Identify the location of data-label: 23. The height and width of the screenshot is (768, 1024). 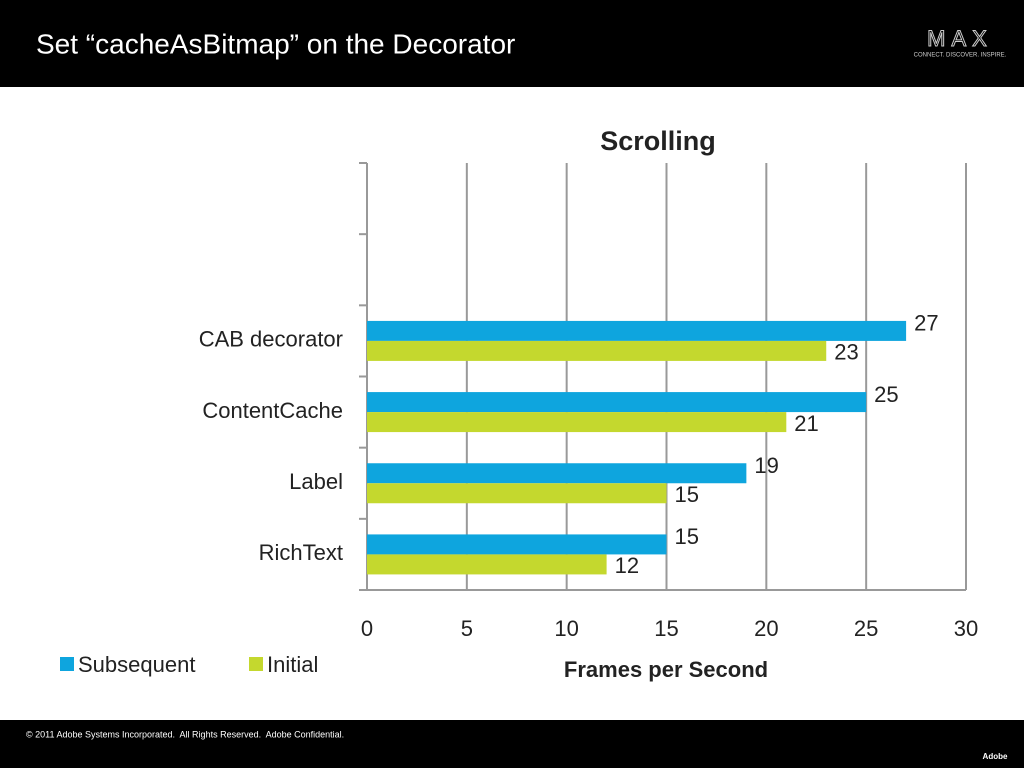
(846, 352).